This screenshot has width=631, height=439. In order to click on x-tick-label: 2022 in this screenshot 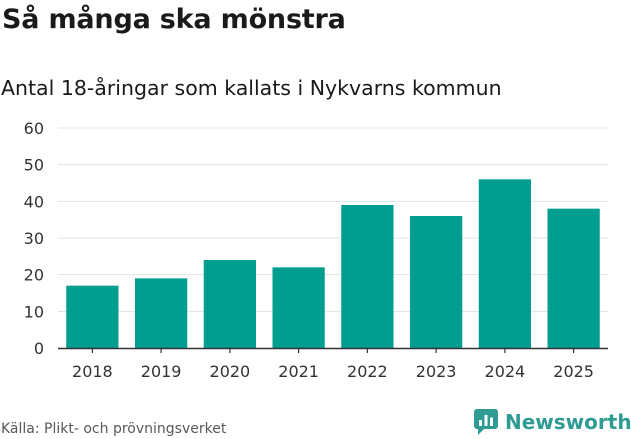, I will do `click(367, 371)`.